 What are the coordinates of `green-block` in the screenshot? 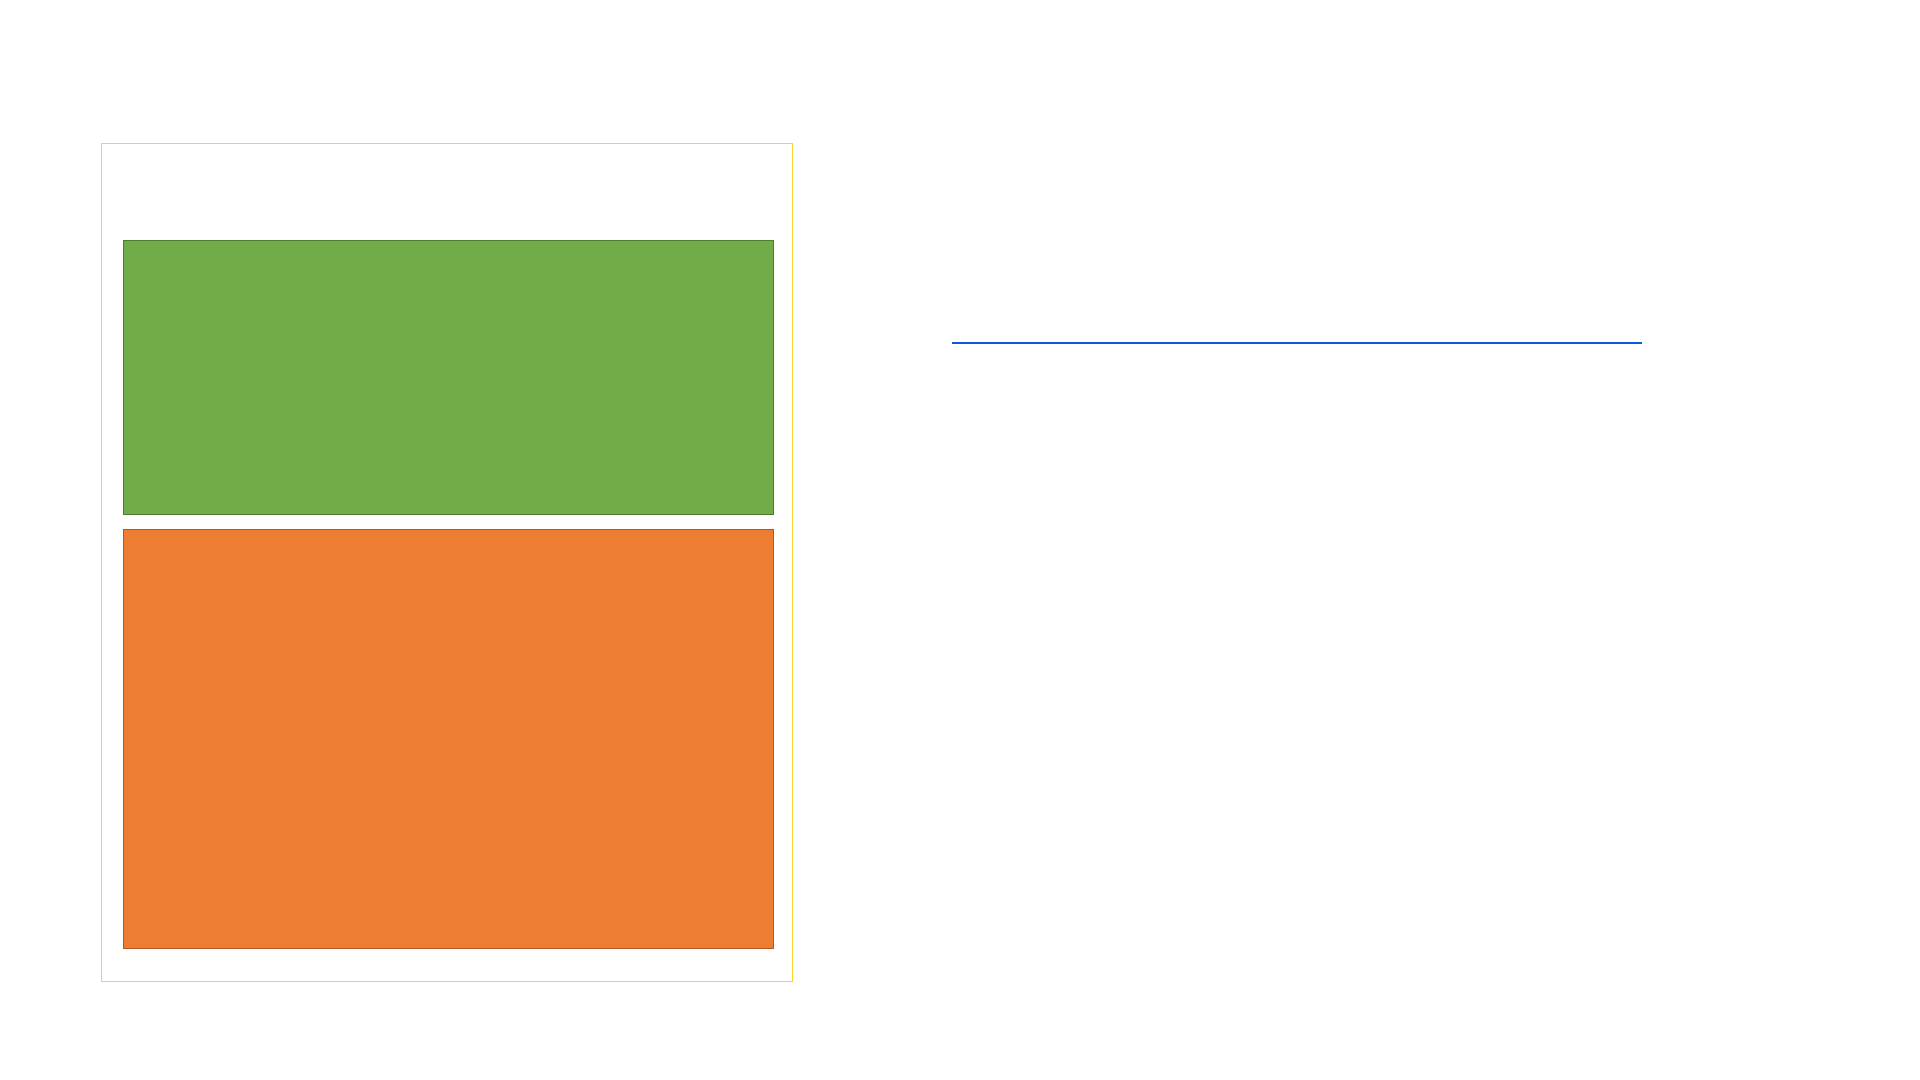 It's located at (448, 377).